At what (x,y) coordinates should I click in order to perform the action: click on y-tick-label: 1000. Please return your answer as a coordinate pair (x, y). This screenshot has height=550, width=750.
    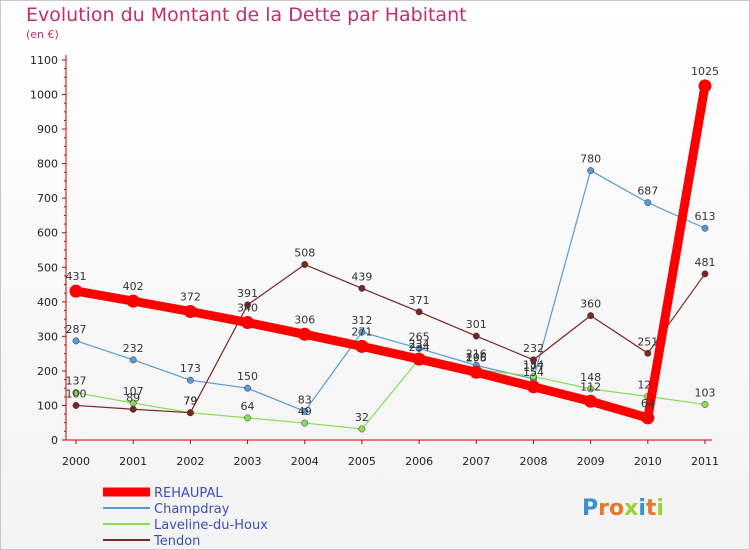
    Looking at the image, I should click on (44, 95).